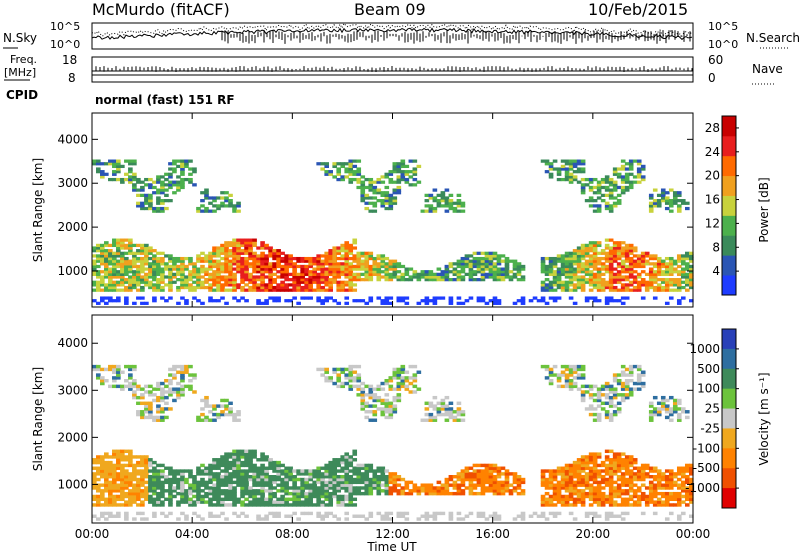  I want to click on beam-title: Beam 09, so click(390, 9).